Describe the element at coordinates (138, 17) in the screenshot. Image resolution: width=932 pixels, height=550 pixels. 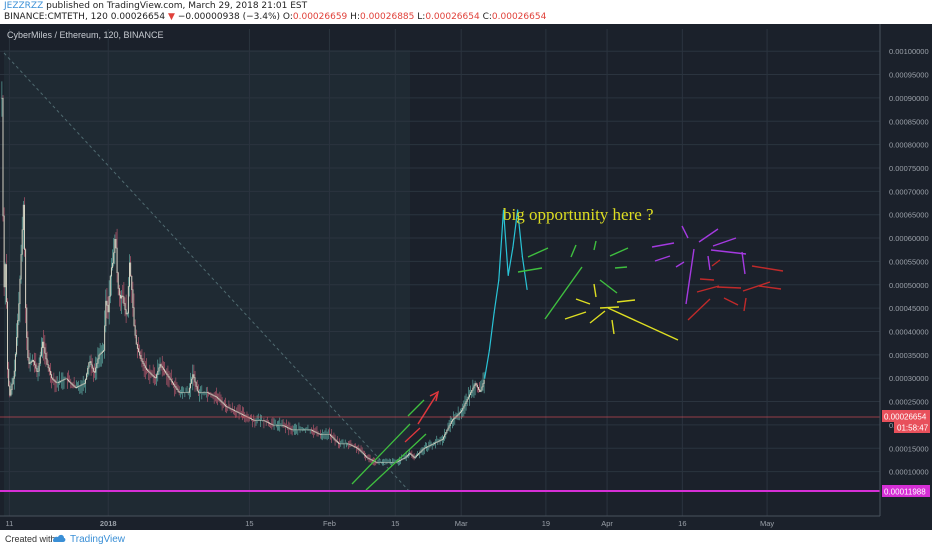
I see `last-price: 0.00026654` at that location.